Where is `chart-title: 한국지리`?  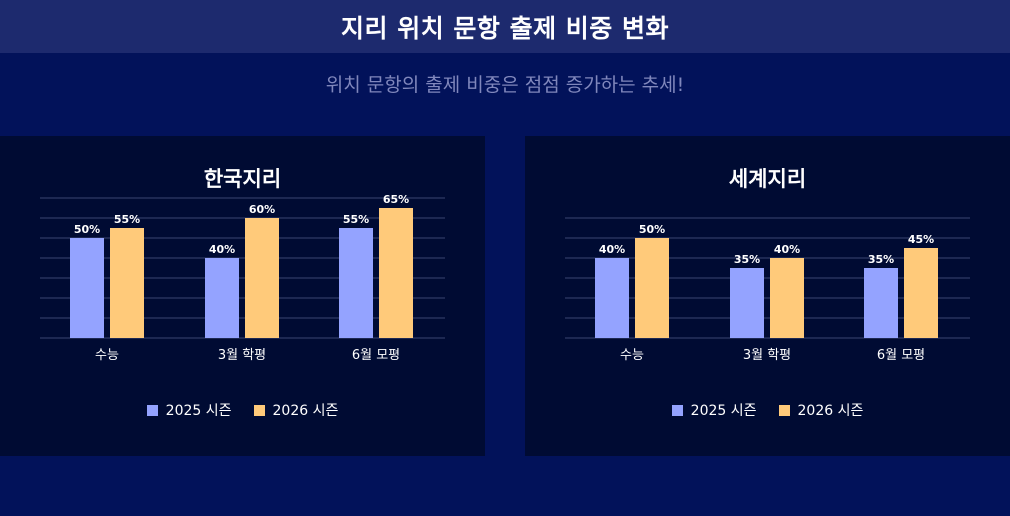
chart-title: 한국지리 is located at coordinates (242, 179).